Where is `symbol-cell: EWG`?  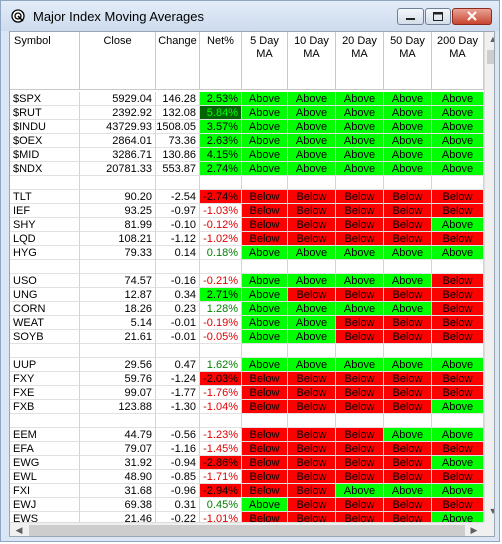 symbol-cell: EWG is located at coordinates (45, 463).